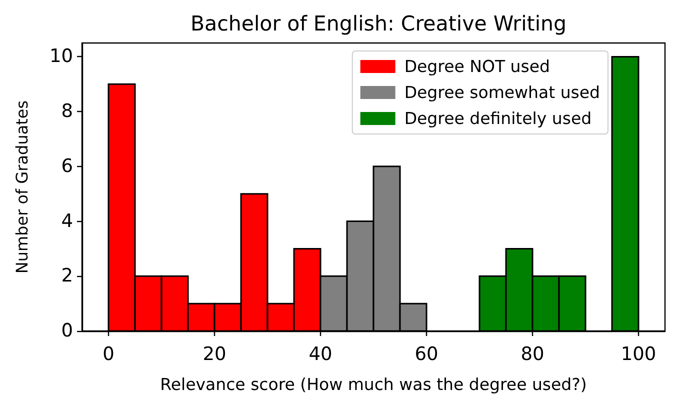 The height and width of the screenshot is (408, 678). What do you see at coordinates (214, 354) in the screenshot?
I see `x-tick-label: 20` at bounding box center [214, 354].